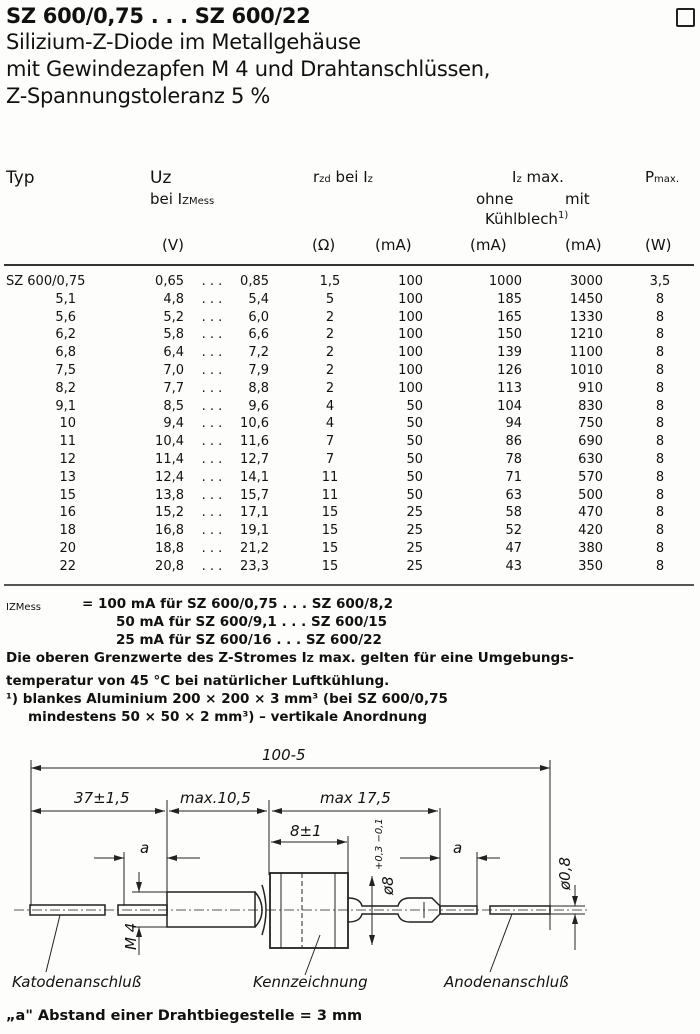  Describe the element at coordinates (509, 353) in the screenshot. I see `cell-iz-max-ohne: 139` at that location.